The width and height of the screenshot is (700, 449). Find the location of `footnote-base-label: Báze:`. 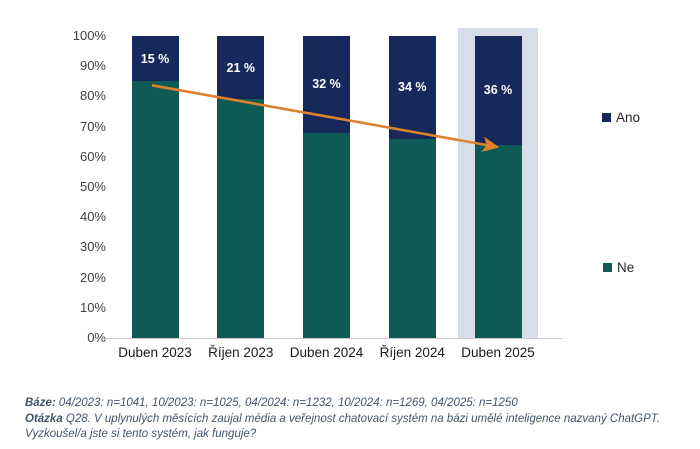

footnote-base-label: Báze: is located at coordinates (40, 403).